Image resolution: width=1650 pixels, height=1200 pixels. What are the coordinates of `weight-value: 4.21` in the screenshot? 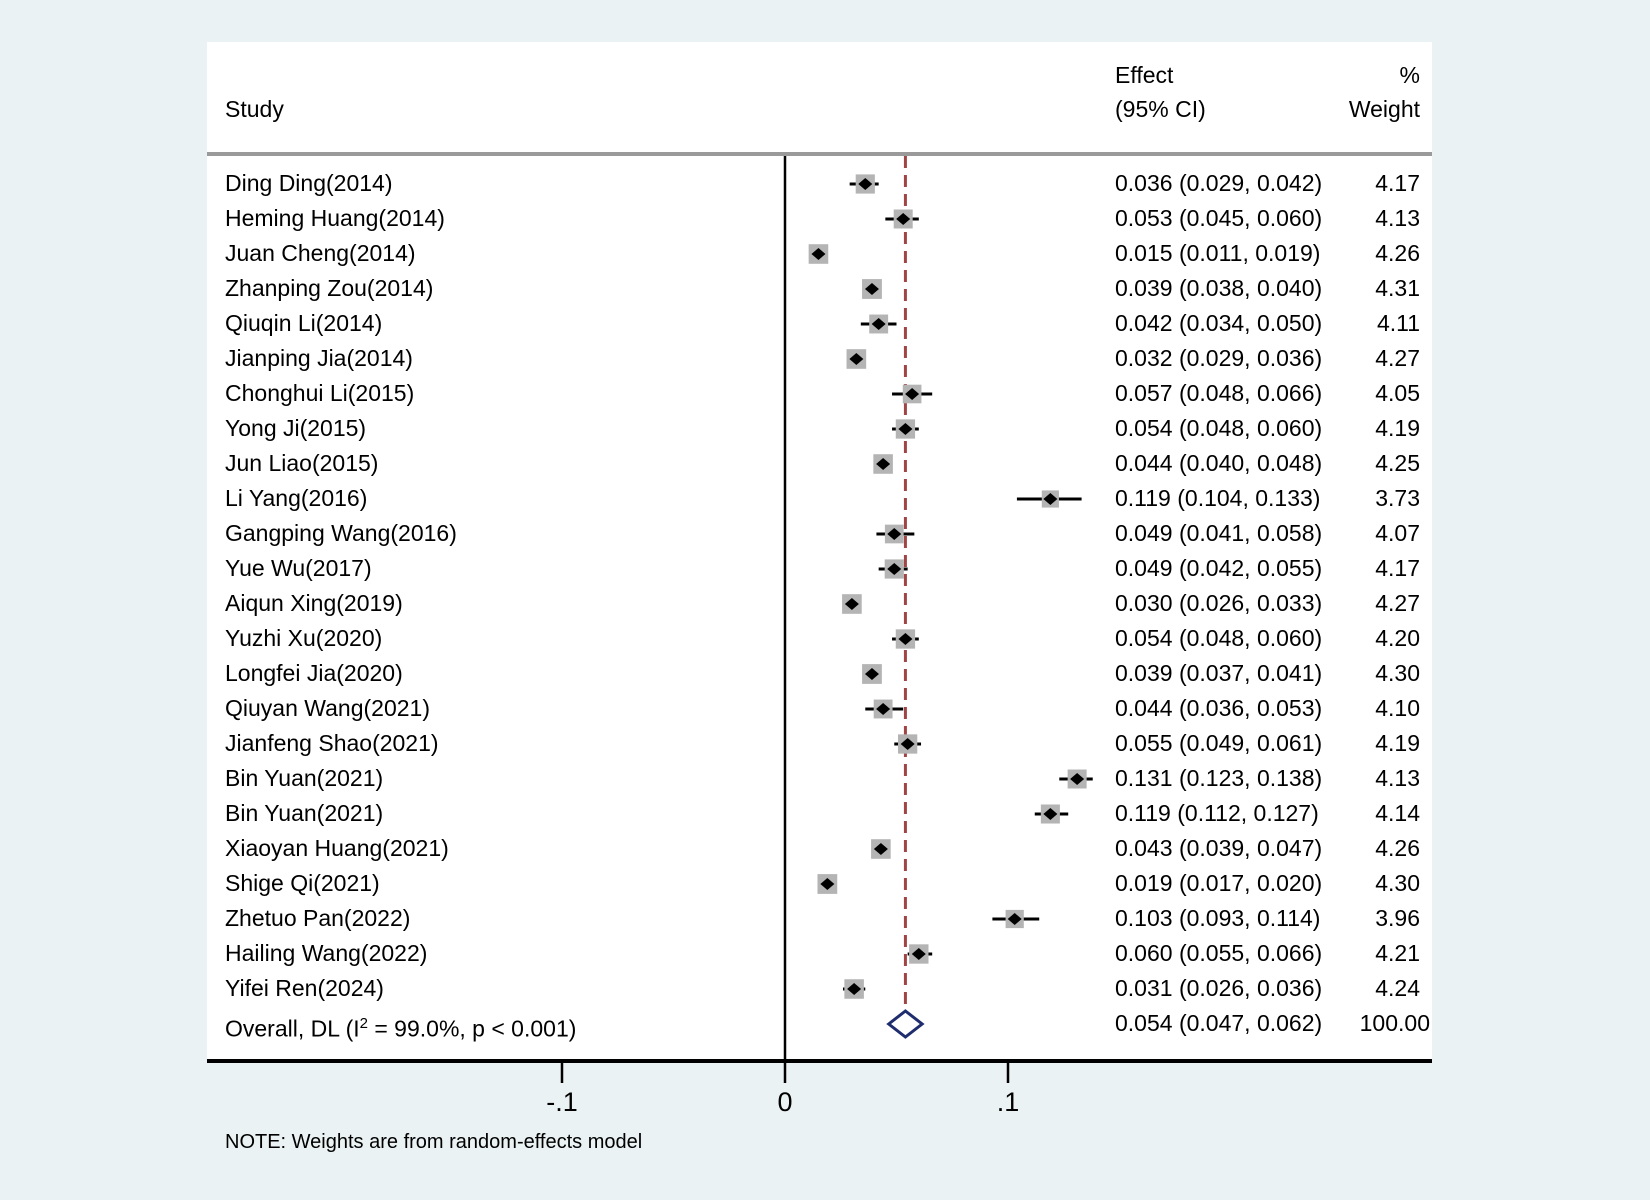 It's located at (1397, 953).